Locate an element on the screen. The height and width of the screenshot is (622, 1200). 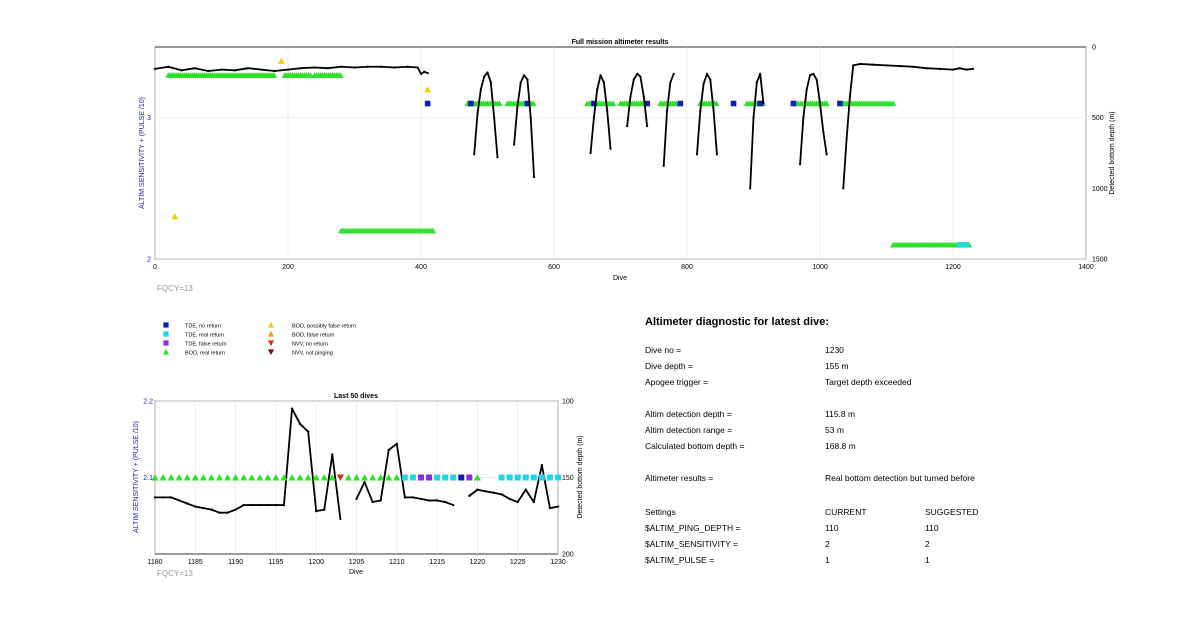
last50-markers is located at coordinates (356, 477).